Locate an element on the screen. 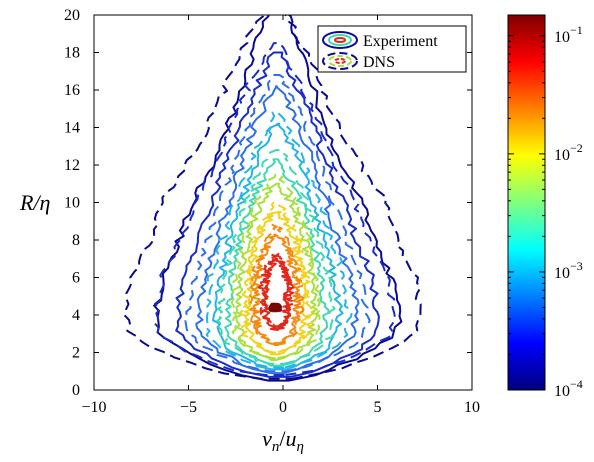 Image resolution: width=594 pixels, height=462 pixels. x-tick-label: −10 is located at coordinates (93, 407).